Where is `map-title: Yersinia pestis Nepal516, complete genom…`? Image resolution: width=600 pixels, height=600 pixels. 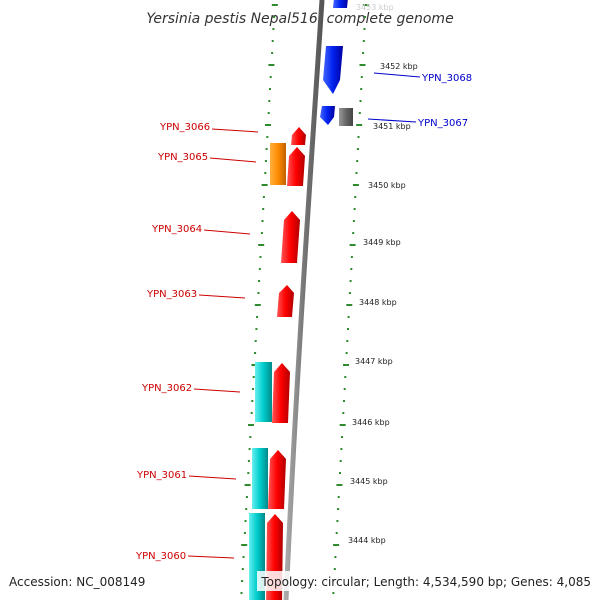 map-title: Yersinia pestis Nepal516, complete genom… is located at coordinates (299, 19).